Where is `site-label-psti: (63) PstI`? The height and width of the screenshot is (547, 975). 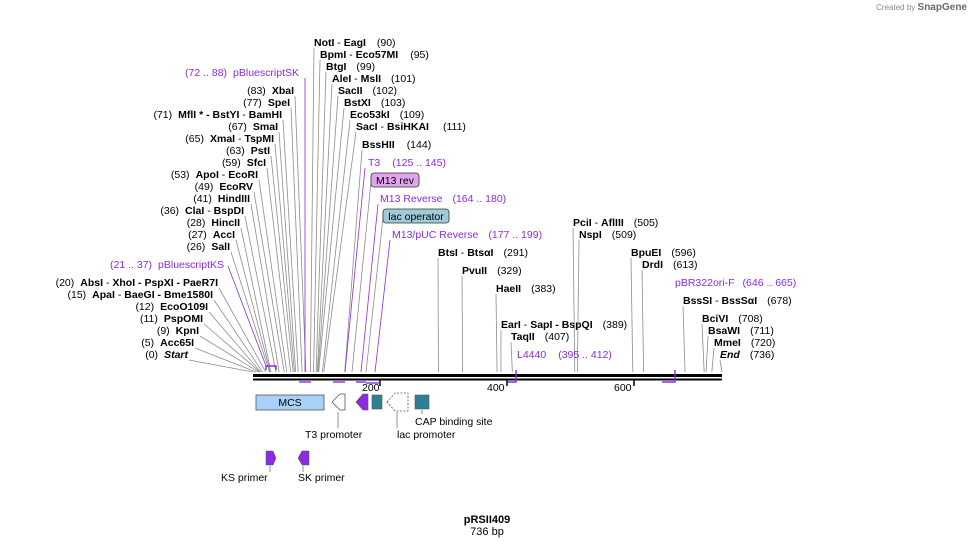 site-label-psti: (63) PstI is located at coordinates (248, 151).